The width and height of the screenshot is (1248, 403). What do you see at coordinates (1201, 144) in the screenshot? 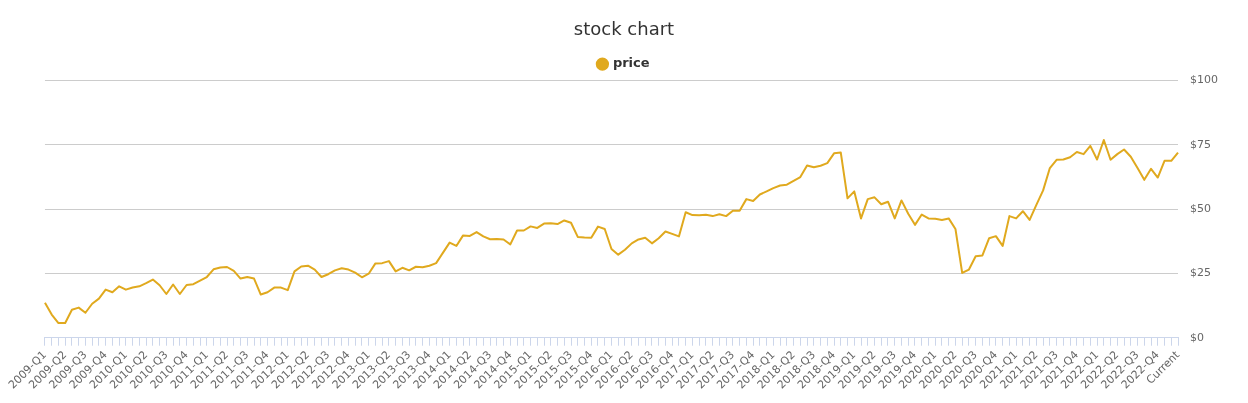
I see `y-tick-label: $75` at bounding box center [1201, 144].